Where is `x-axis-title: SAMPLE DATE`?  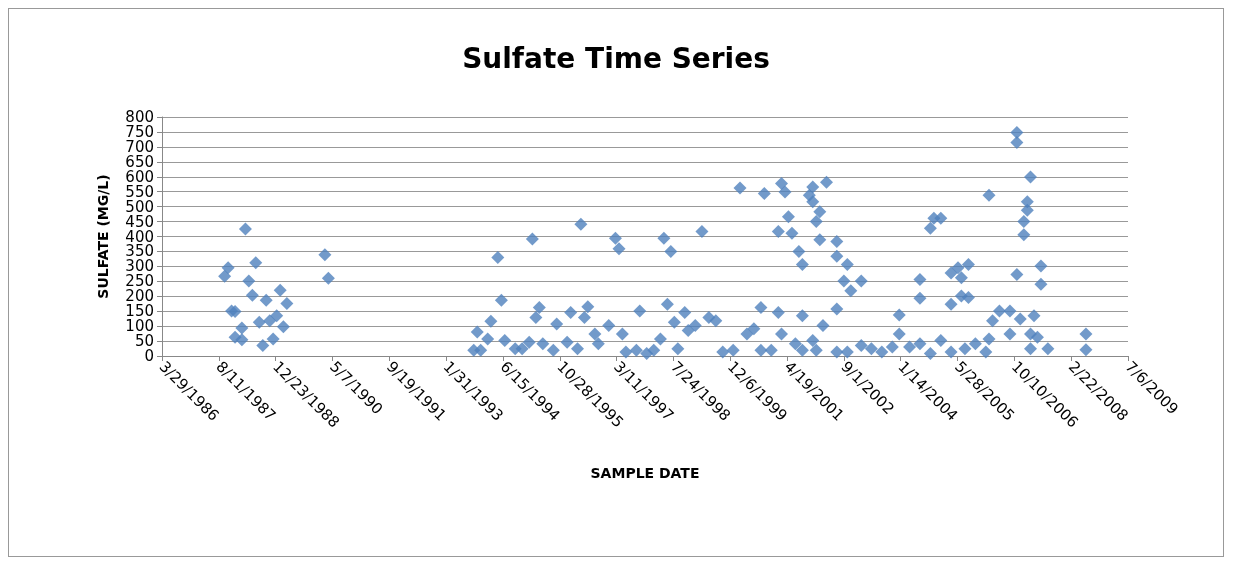
x-axis-title: SAMPLE DATE is located at coordinates (645, 473).